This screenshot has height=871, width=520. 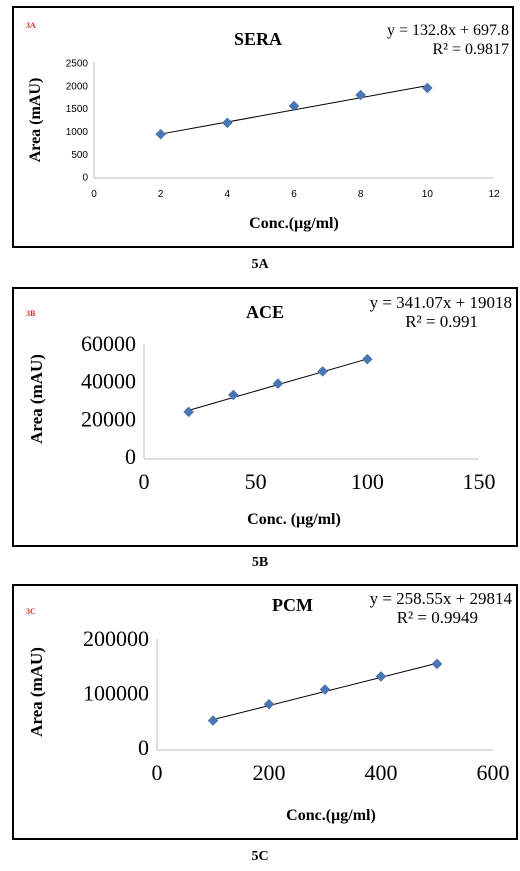 What do you see at coordinates (77, 109) in the screenshot?
I see `y-tick-label: 1500` at bounding box center [77, 109].